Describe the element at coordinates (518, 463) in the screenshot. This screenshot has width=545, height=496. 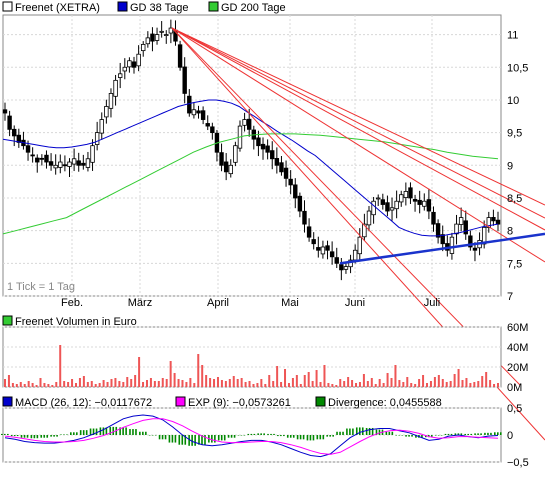
I see `macd-y-tick-label: −0,5` at that location.